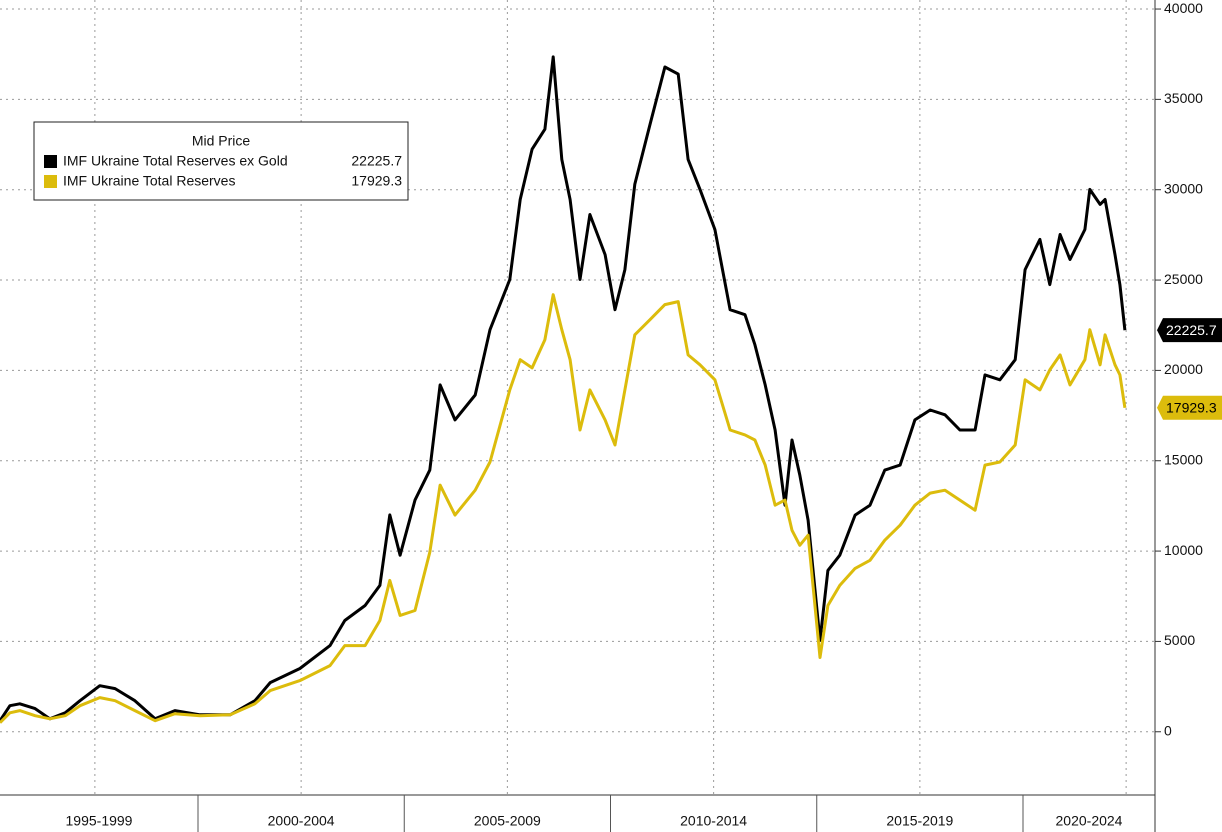  What do you see at coordinates (149, 181) in the screenshot?
I see `legend-label: IMF Ukraine Total Reserves` at bounding box center [149, 181].